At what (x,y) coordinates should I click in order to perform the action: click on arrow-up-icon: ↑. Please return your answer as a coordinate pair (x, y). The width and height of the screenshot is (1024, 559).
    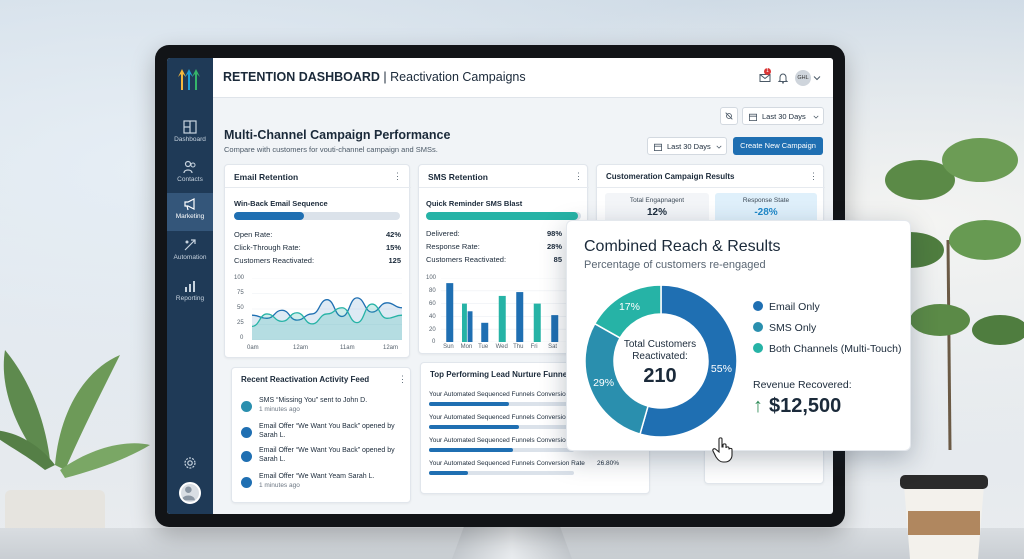
    Looking at the image, I should click on (758, 406).